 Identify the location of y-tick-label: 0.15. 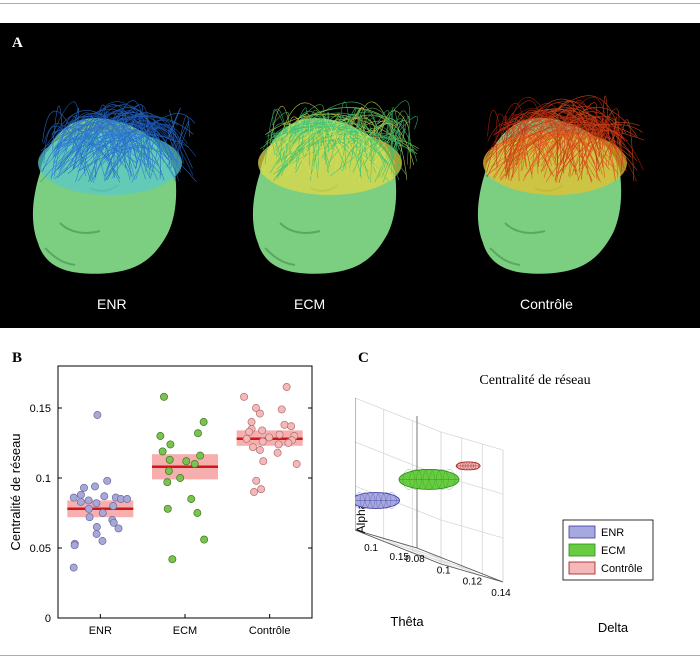
(400, 557).